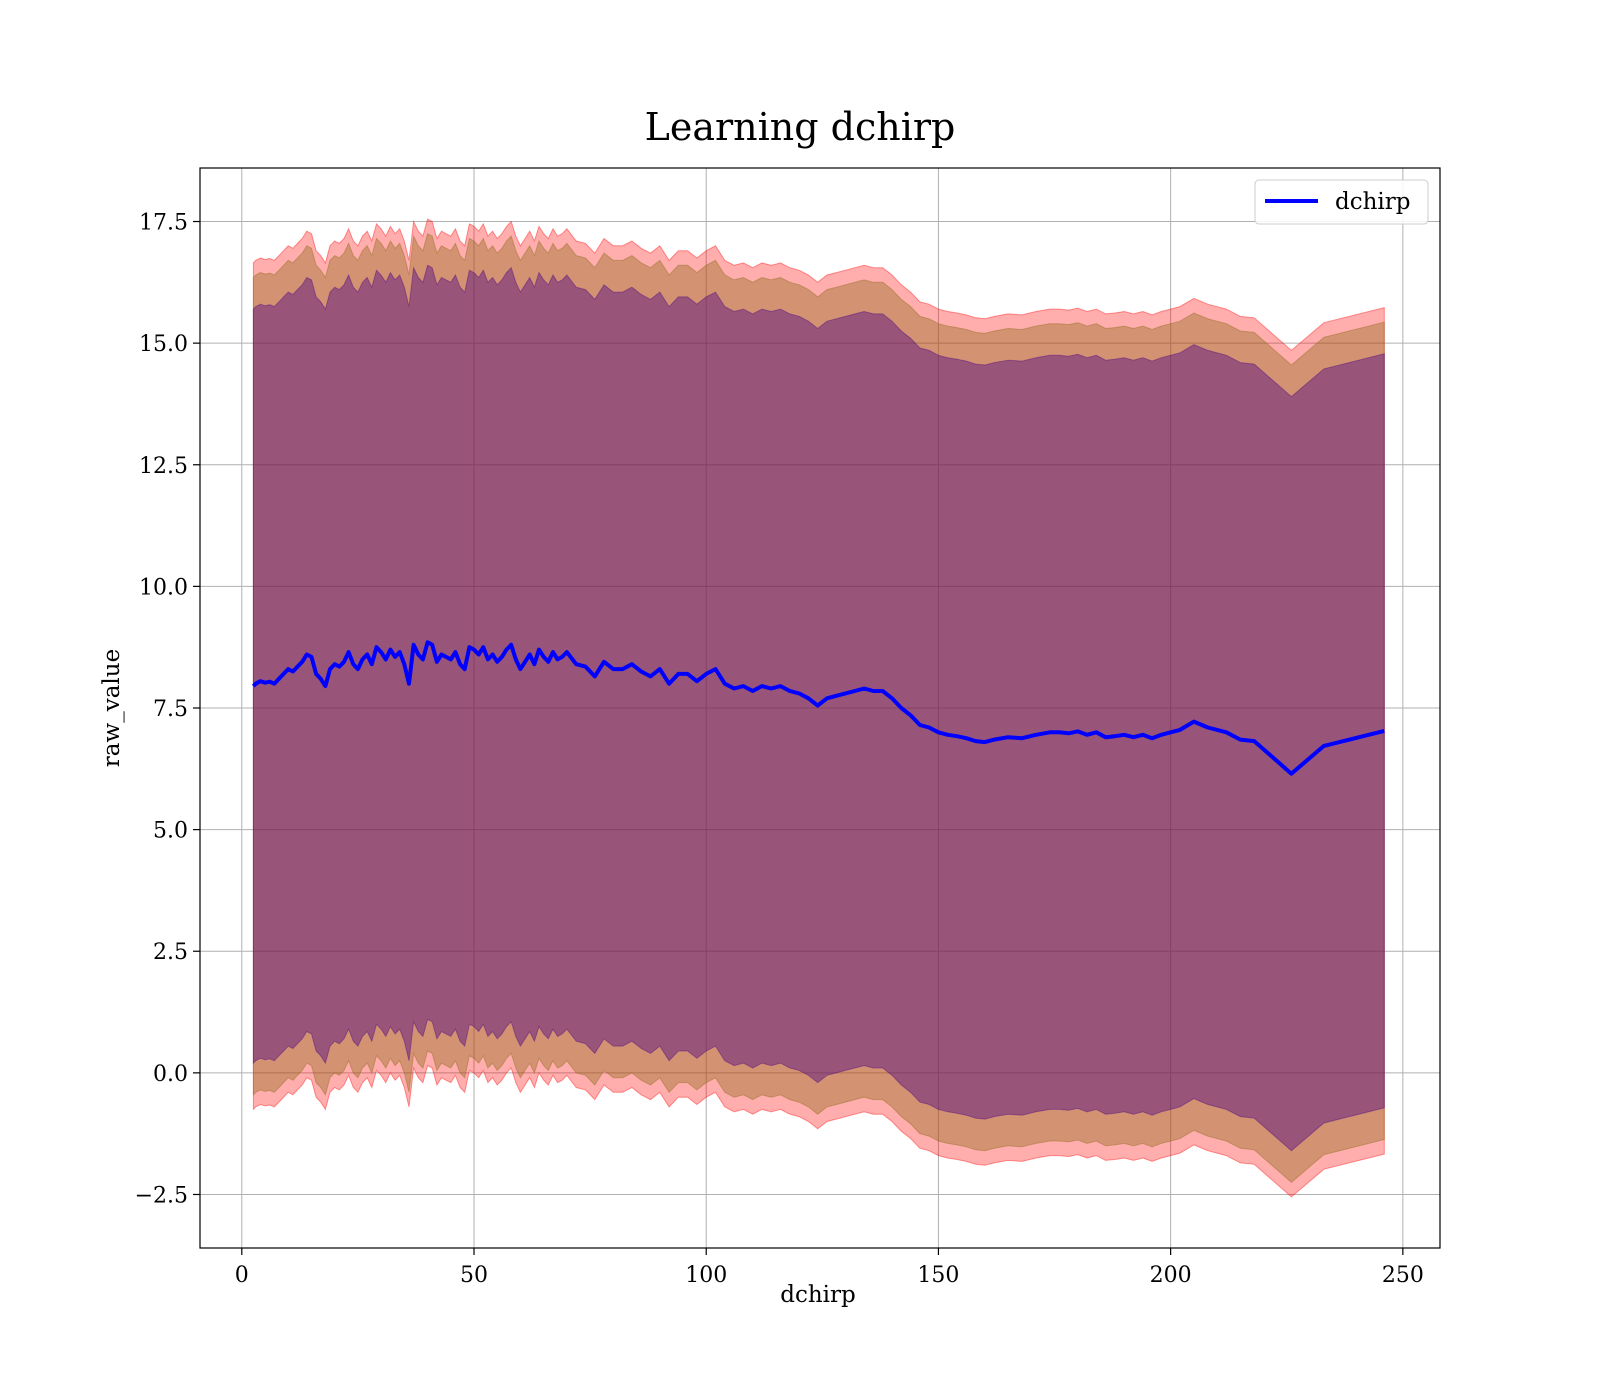  What do you see at coordinates (163, 344) in the screenshot?
I see `y-tick-label: 15.0` at bounding box center [163, 344].